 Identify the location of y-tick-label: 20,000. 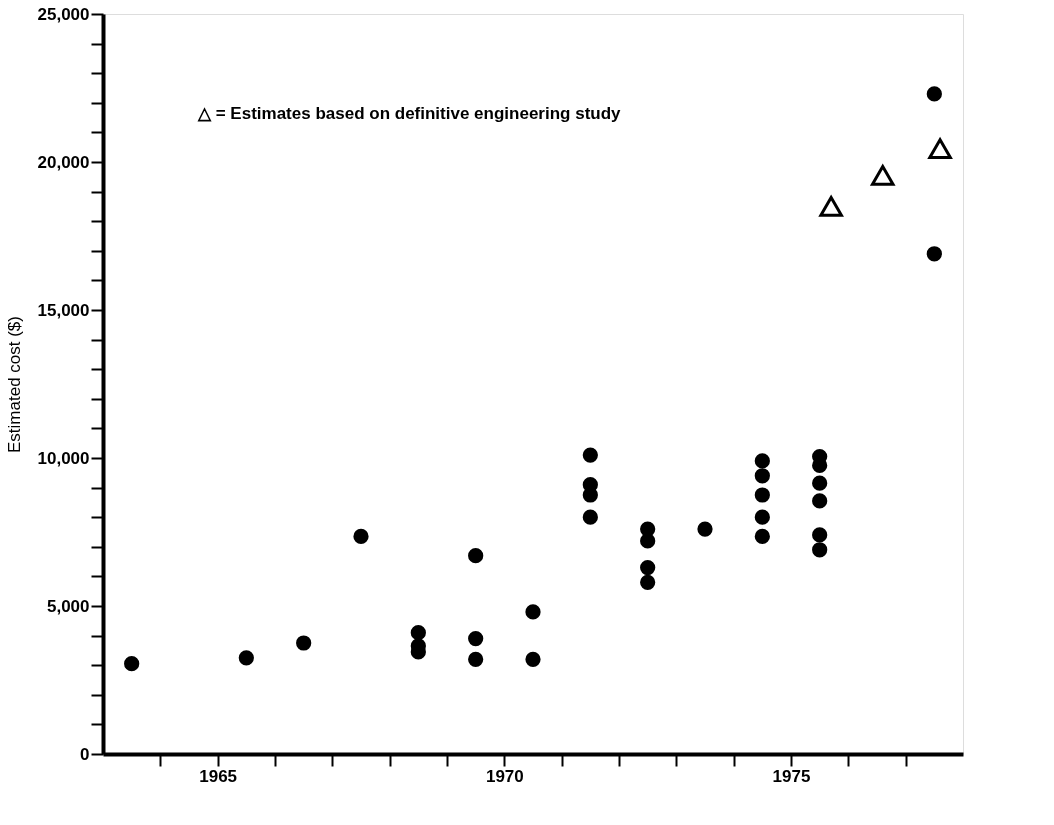
(63, 162).